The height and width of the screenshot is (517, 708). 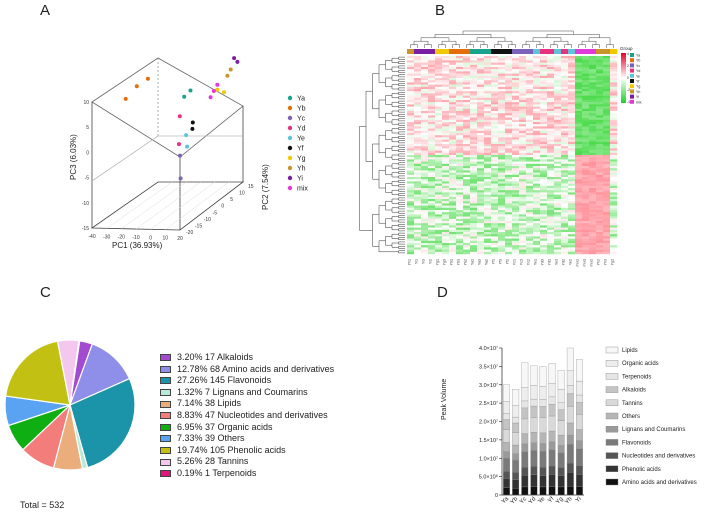 I want to click on dendrogram-branch, so click(x=395, y=140).